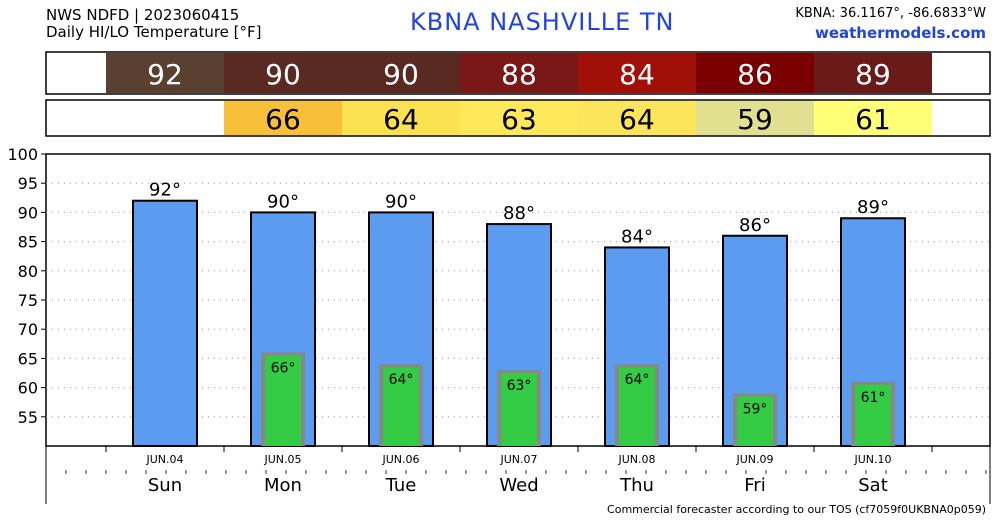  What do you see at coordinates (754, 485) in the screenshot?
I see `x-day-label: Fri` at bounding box center [754, 485].